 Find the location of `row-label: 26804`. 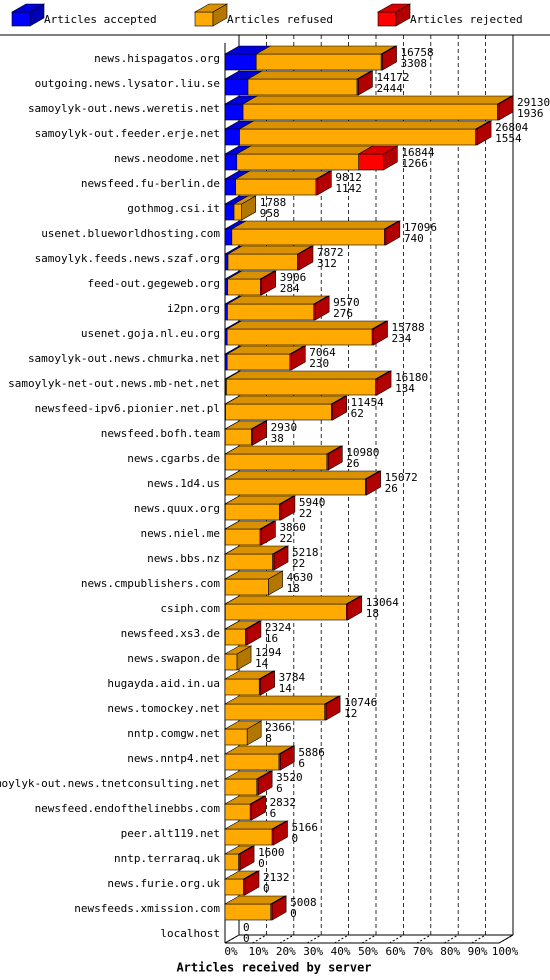

row-label: 26804 is located at coordinates (511, 127).